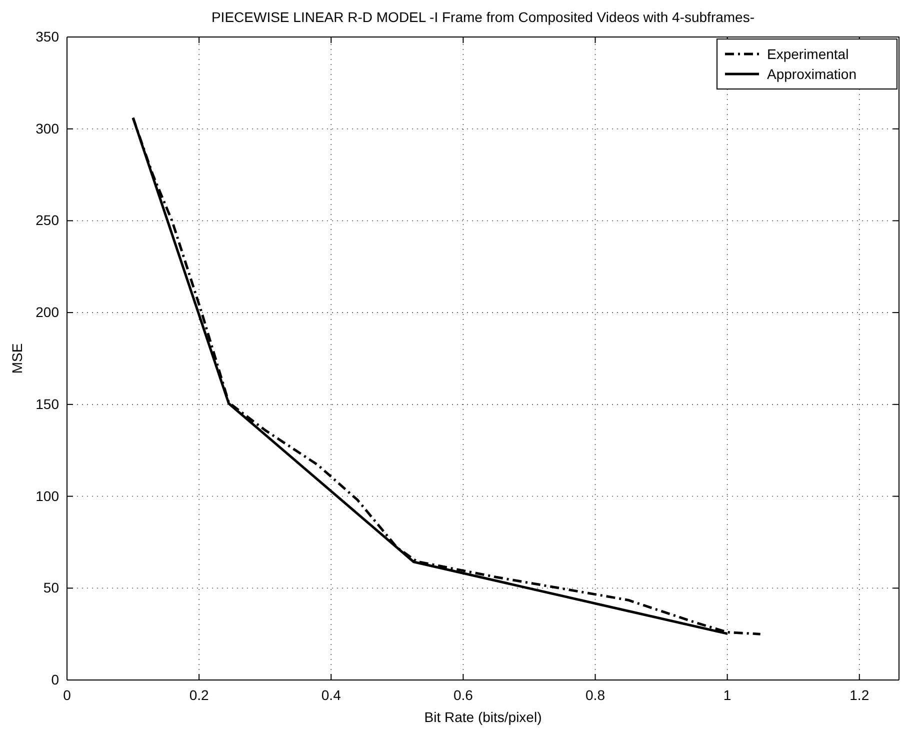 This screenshot has height=740, width=901. I want to click on x-tick-label: 0.8, so click(596, 694).